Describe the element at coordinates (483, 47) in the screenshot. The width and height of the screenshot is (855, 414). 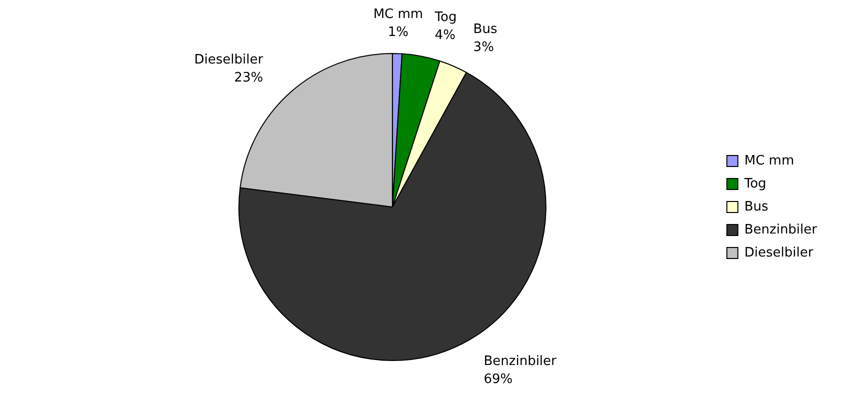
I see `data-label: 3%` at that location.